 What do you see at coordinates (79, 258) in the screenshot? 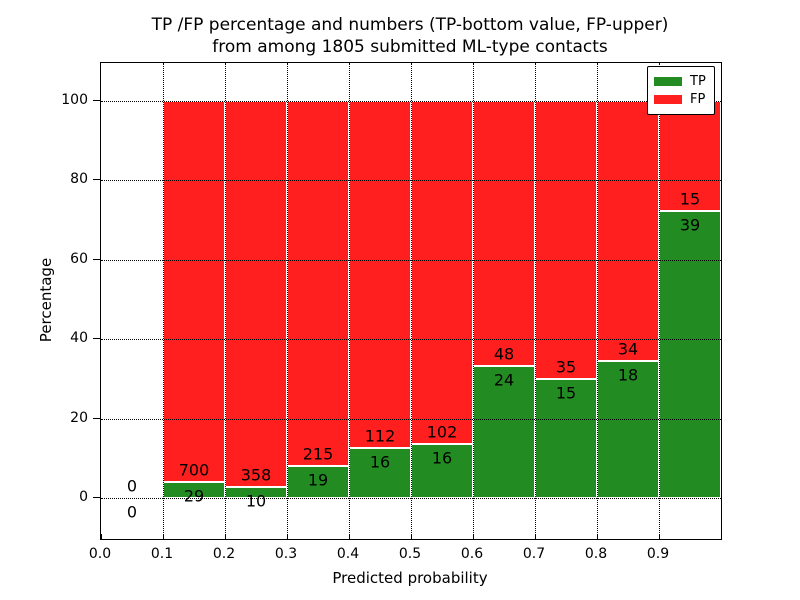
I see `y-tick-label: 60` at bounding box center [79, 258].